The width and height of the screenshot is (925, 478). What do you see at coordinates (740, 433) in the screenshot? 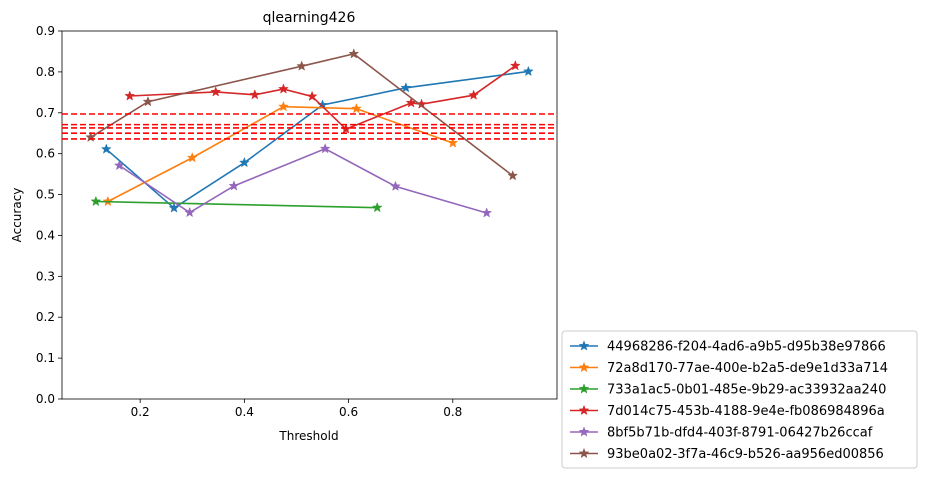
I see `legend-entry-label: 8bf5b71b-dfd4-403f-8791-06427b26ccaf` at bounding box center [740, 433].